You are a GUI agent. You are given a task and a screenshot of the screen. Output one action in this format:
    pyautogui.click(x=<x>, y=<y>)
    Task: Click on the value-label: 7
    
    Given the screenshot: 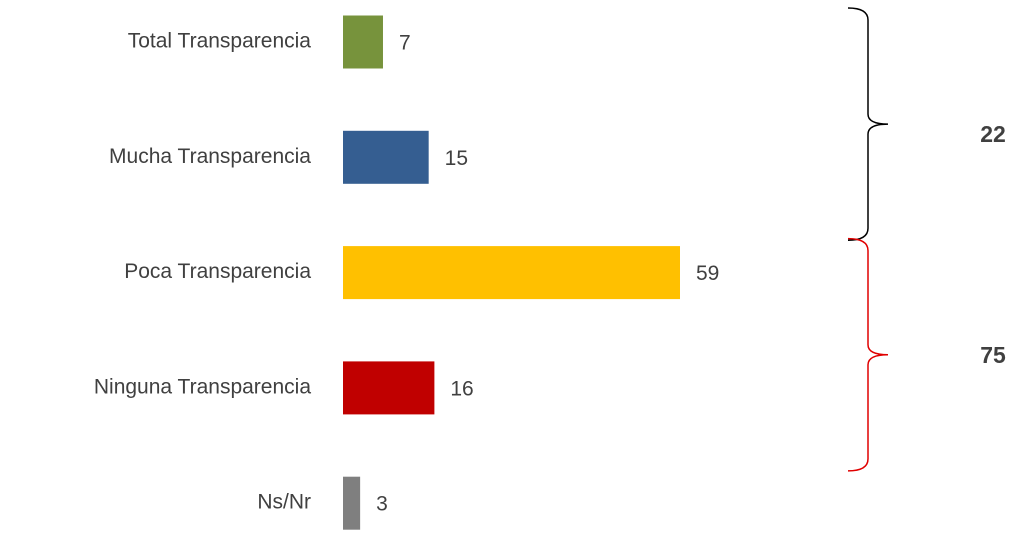 What is the action you would take?
    pyautogui.click(x=405, y=43)
    